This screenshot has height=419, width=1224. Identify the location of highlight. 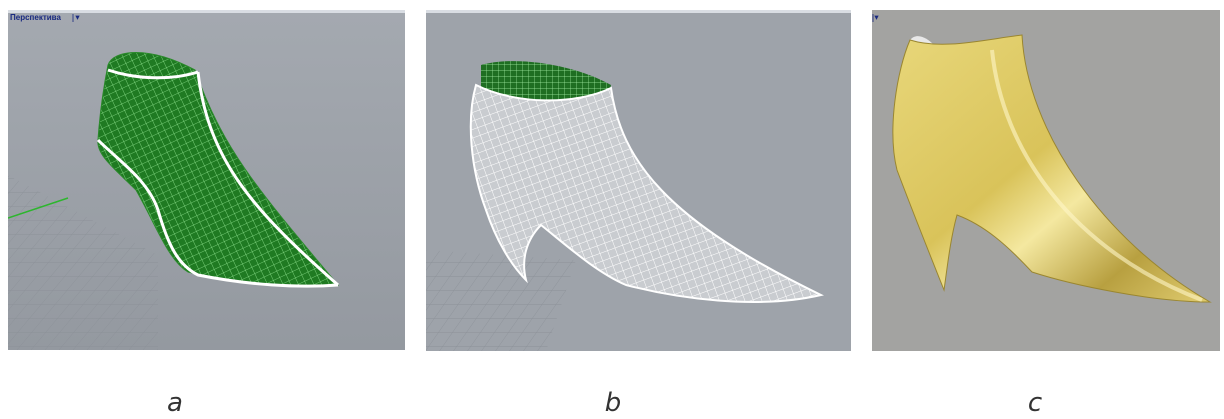
(1096, 175).